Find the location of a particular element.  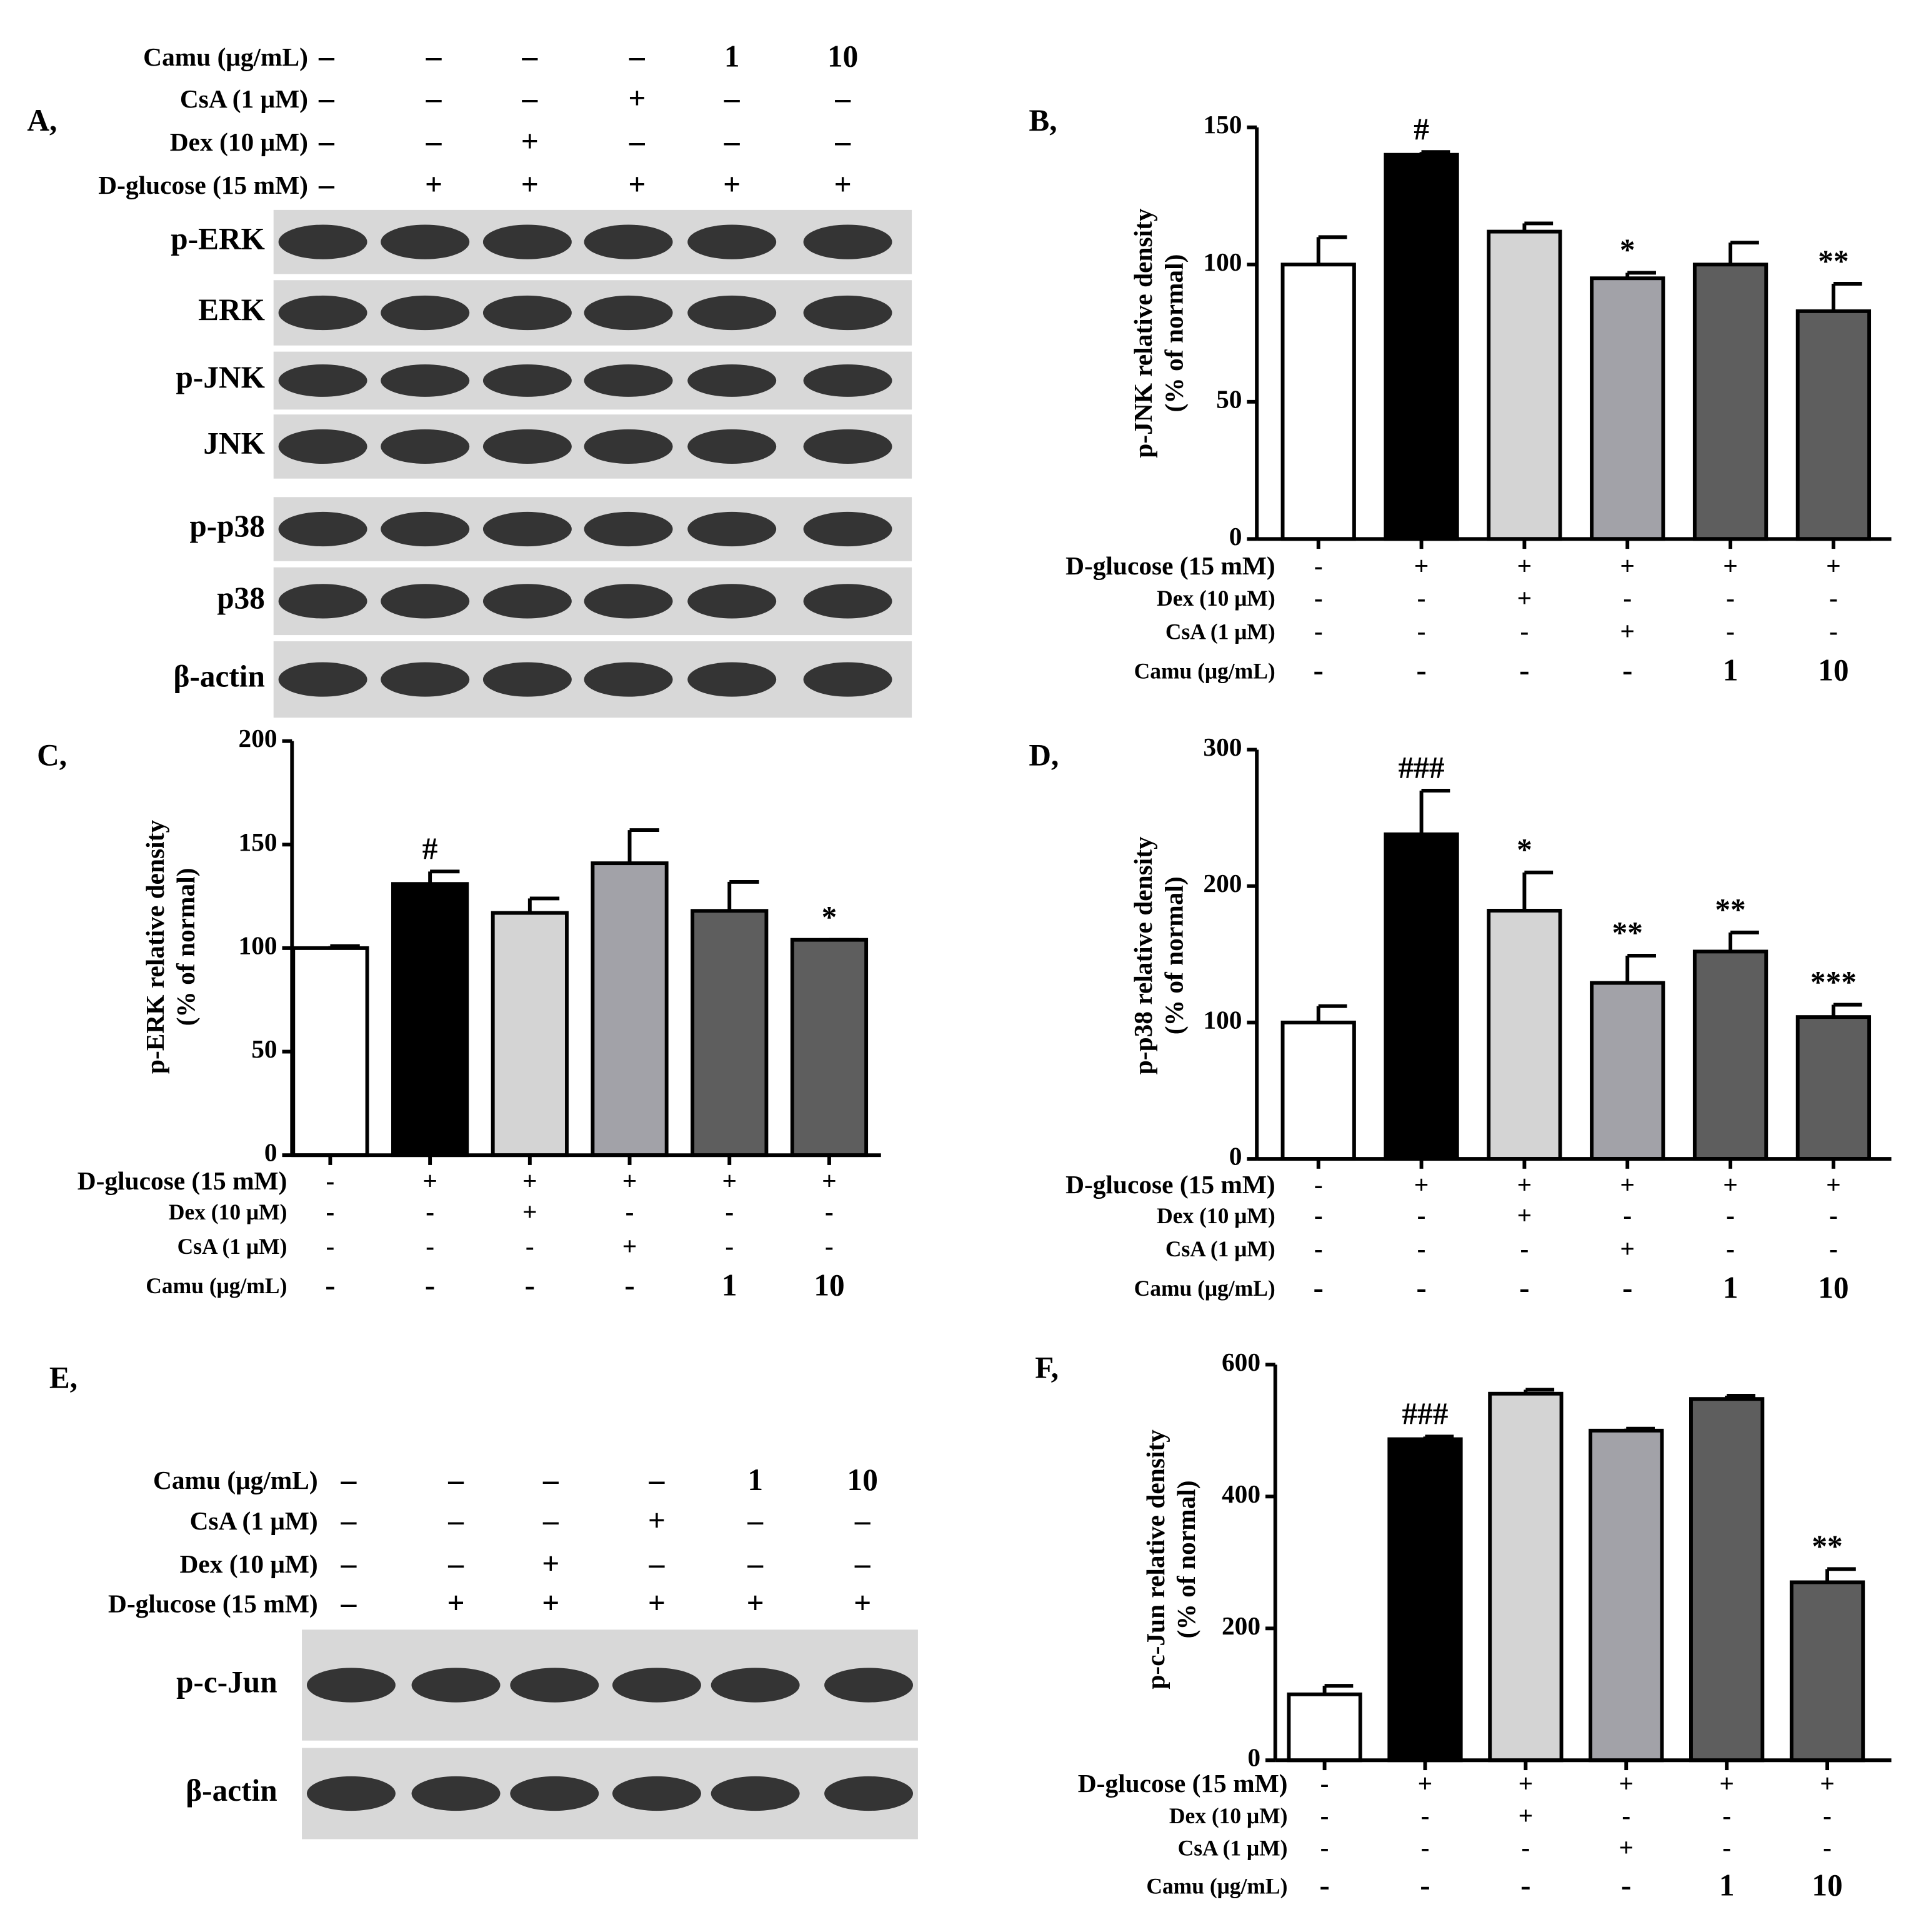

significance-label: ### is located at coordinates (1425, 1413).